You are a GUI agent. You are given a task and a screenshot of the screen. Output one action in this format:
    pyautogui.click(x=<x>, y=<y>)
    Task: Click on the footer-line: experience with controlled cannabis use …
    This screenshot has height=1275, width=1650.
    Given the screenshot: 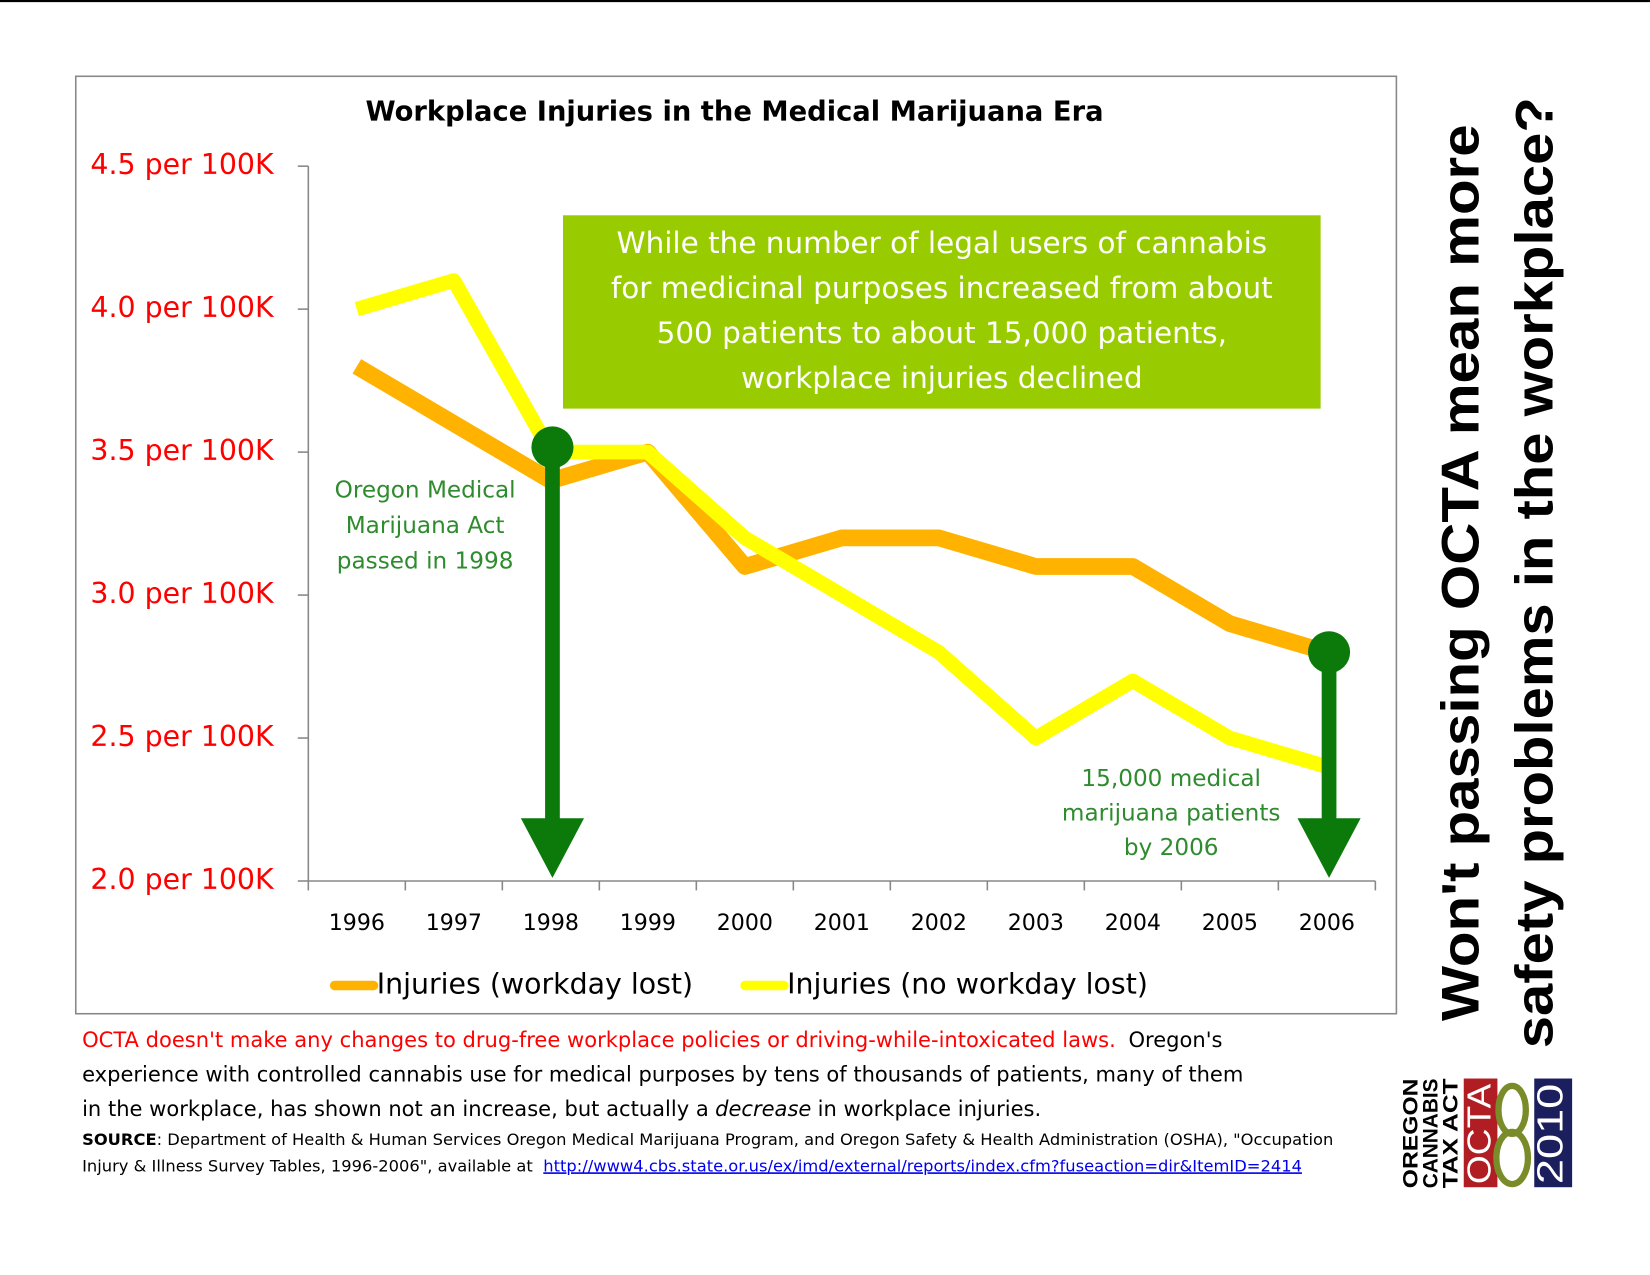 What is the action you would take?
    pyautogui.click(x=662, y=1074)
    